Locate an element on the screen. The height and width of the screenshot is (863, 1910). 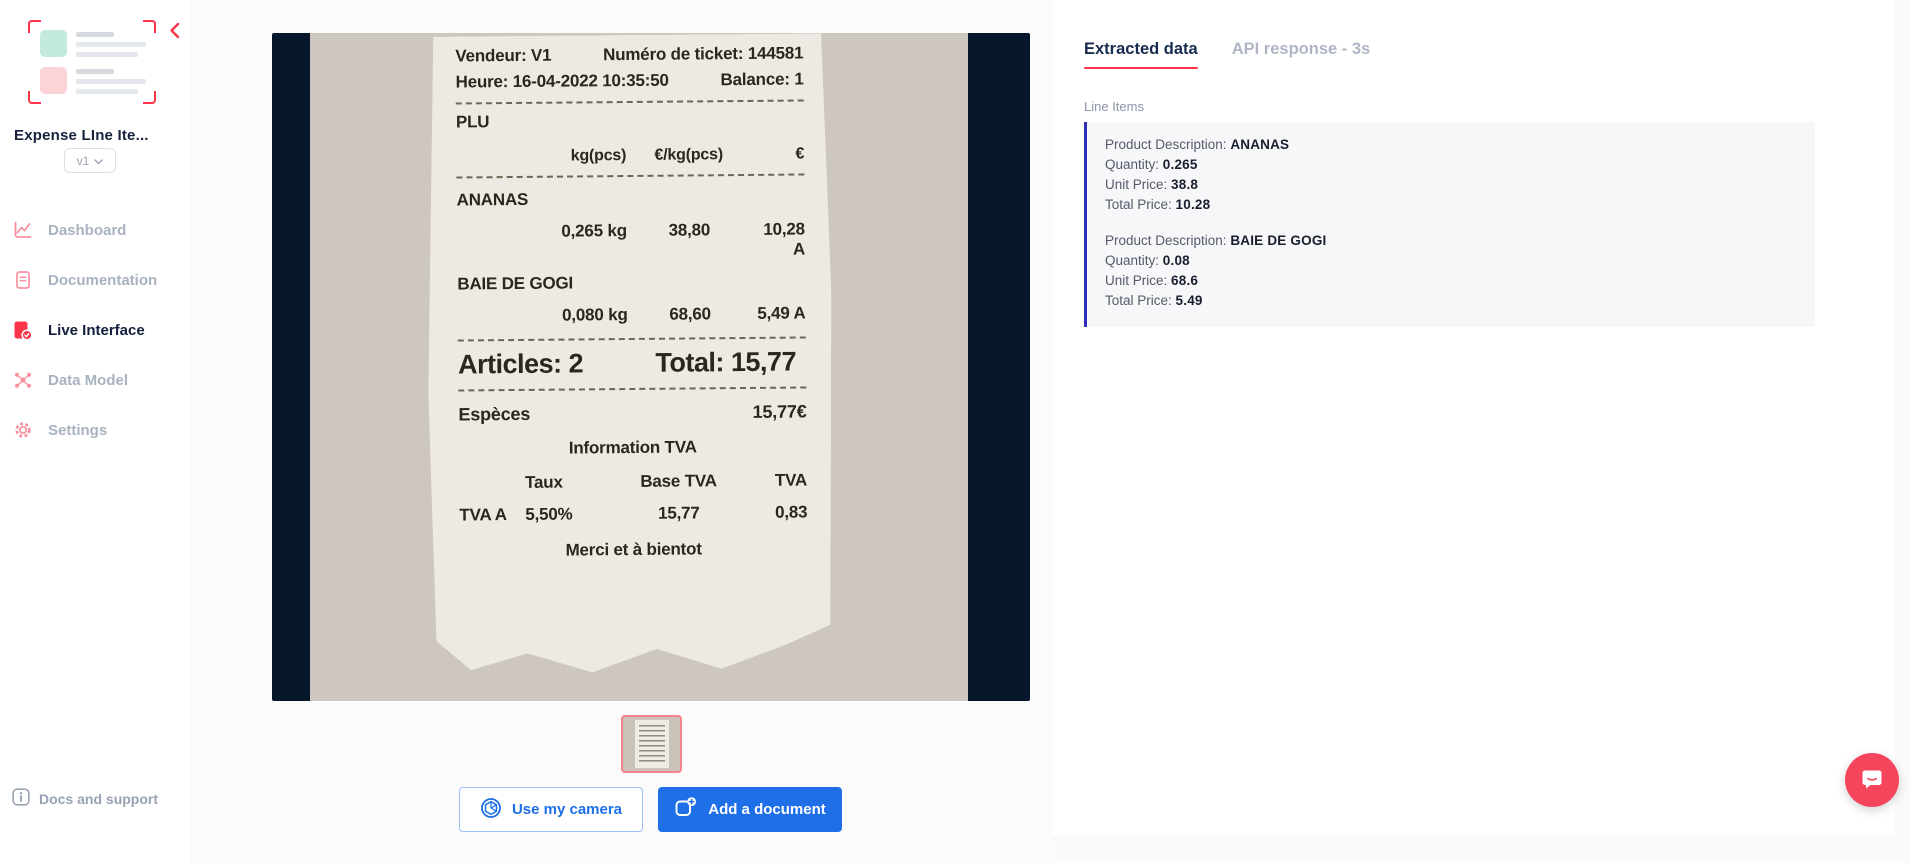
receipt-item-total: 5,49 A is located at coordinates (781, 313).